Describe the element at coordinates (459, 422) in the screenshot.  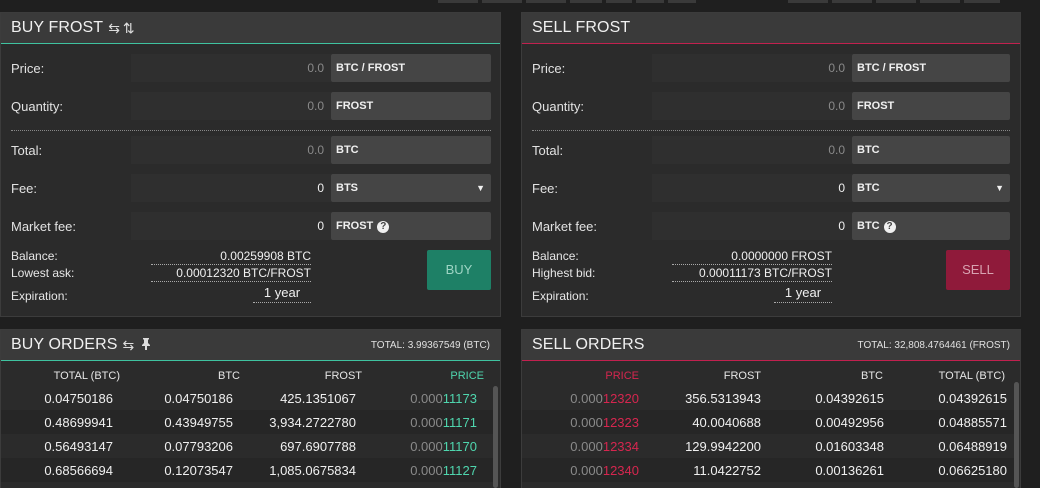
I see `price-digits: 11171` at that location.